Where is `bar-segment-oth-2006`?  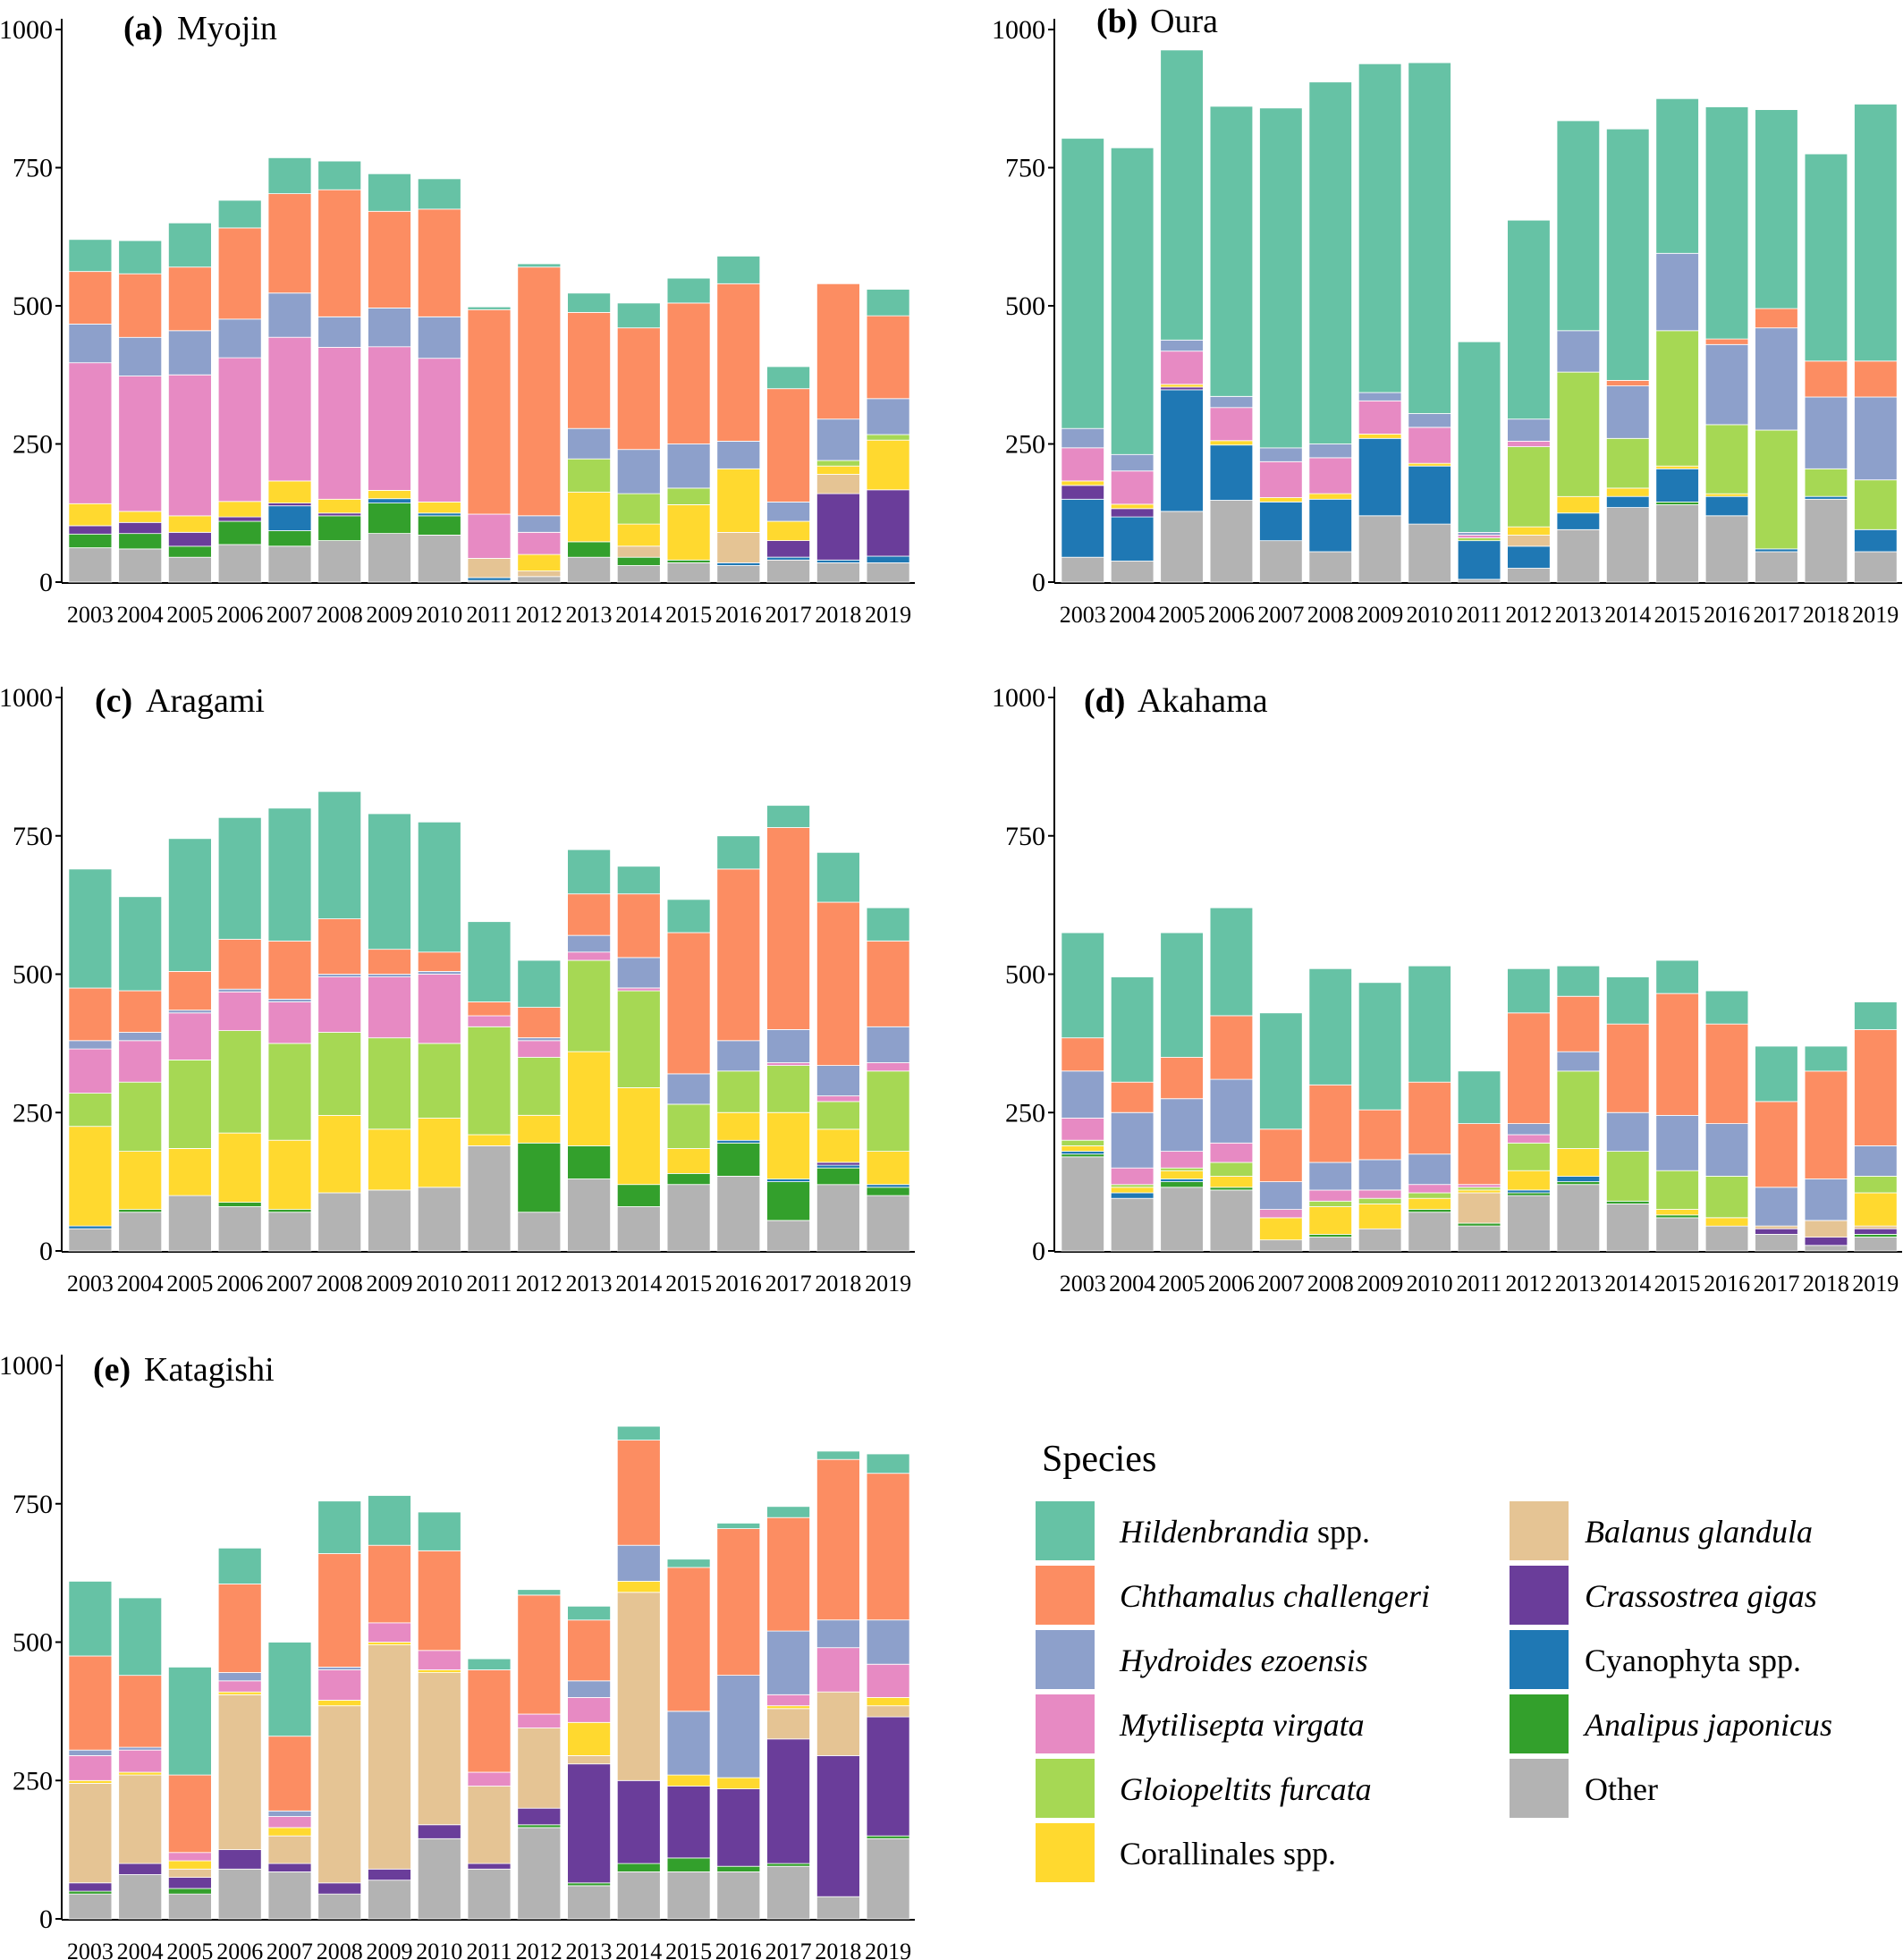
bar-segment-oth-2006 is located at coordinates (1231, 1220).